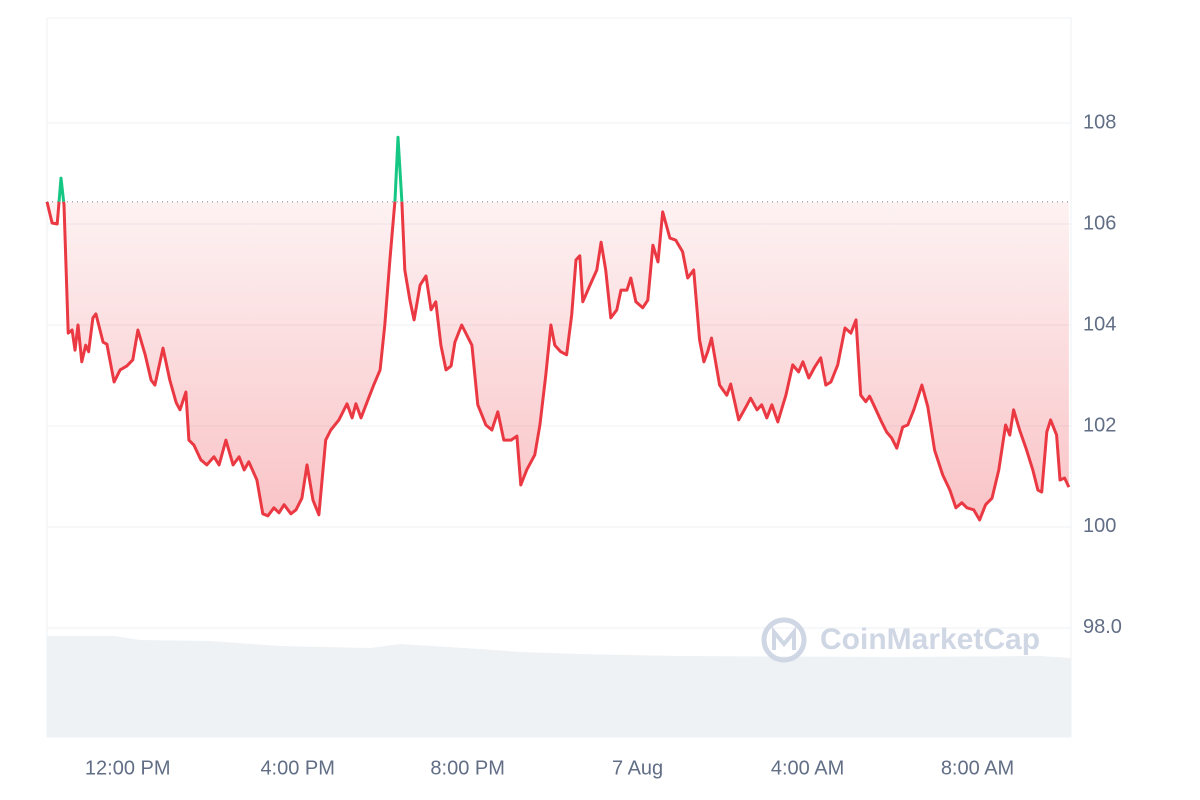  Describe the element at coordinates (784, 640) in the screenshot. I see `watermark-logo` at that location.